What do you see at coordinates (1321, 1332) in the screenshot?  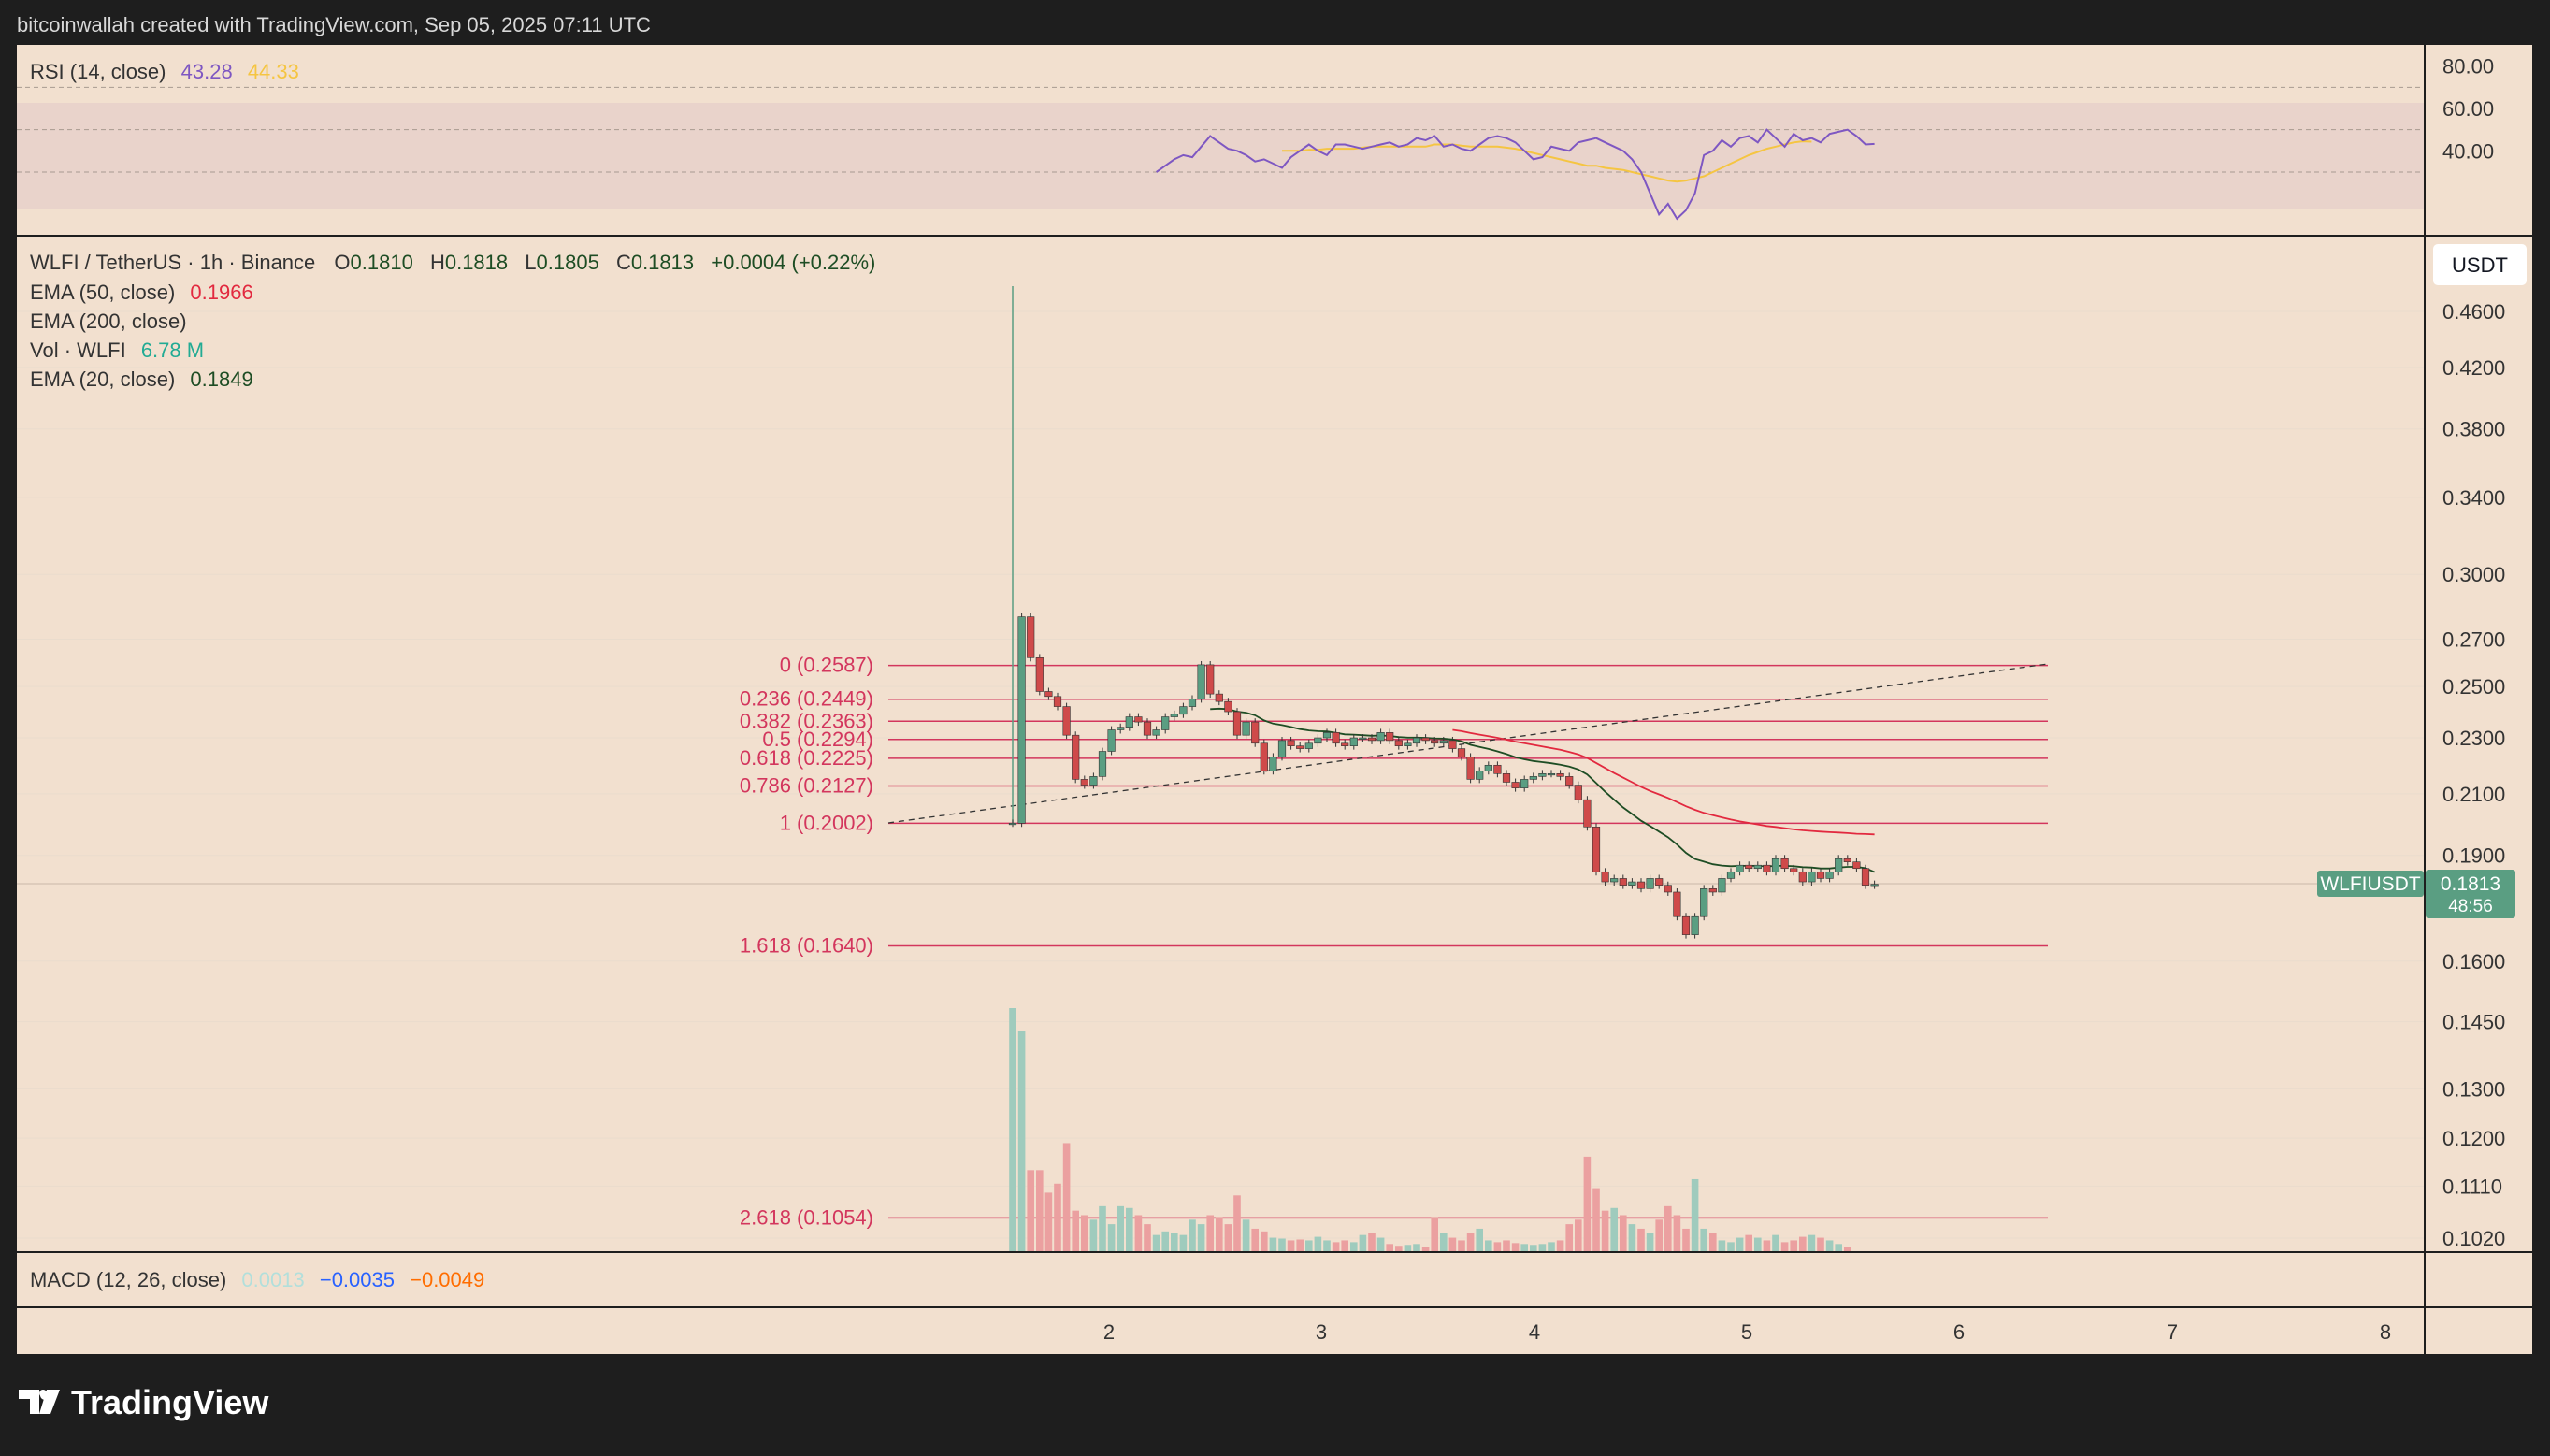 I see `time-tick-label: 3` at bounding box center [1321, 1332].